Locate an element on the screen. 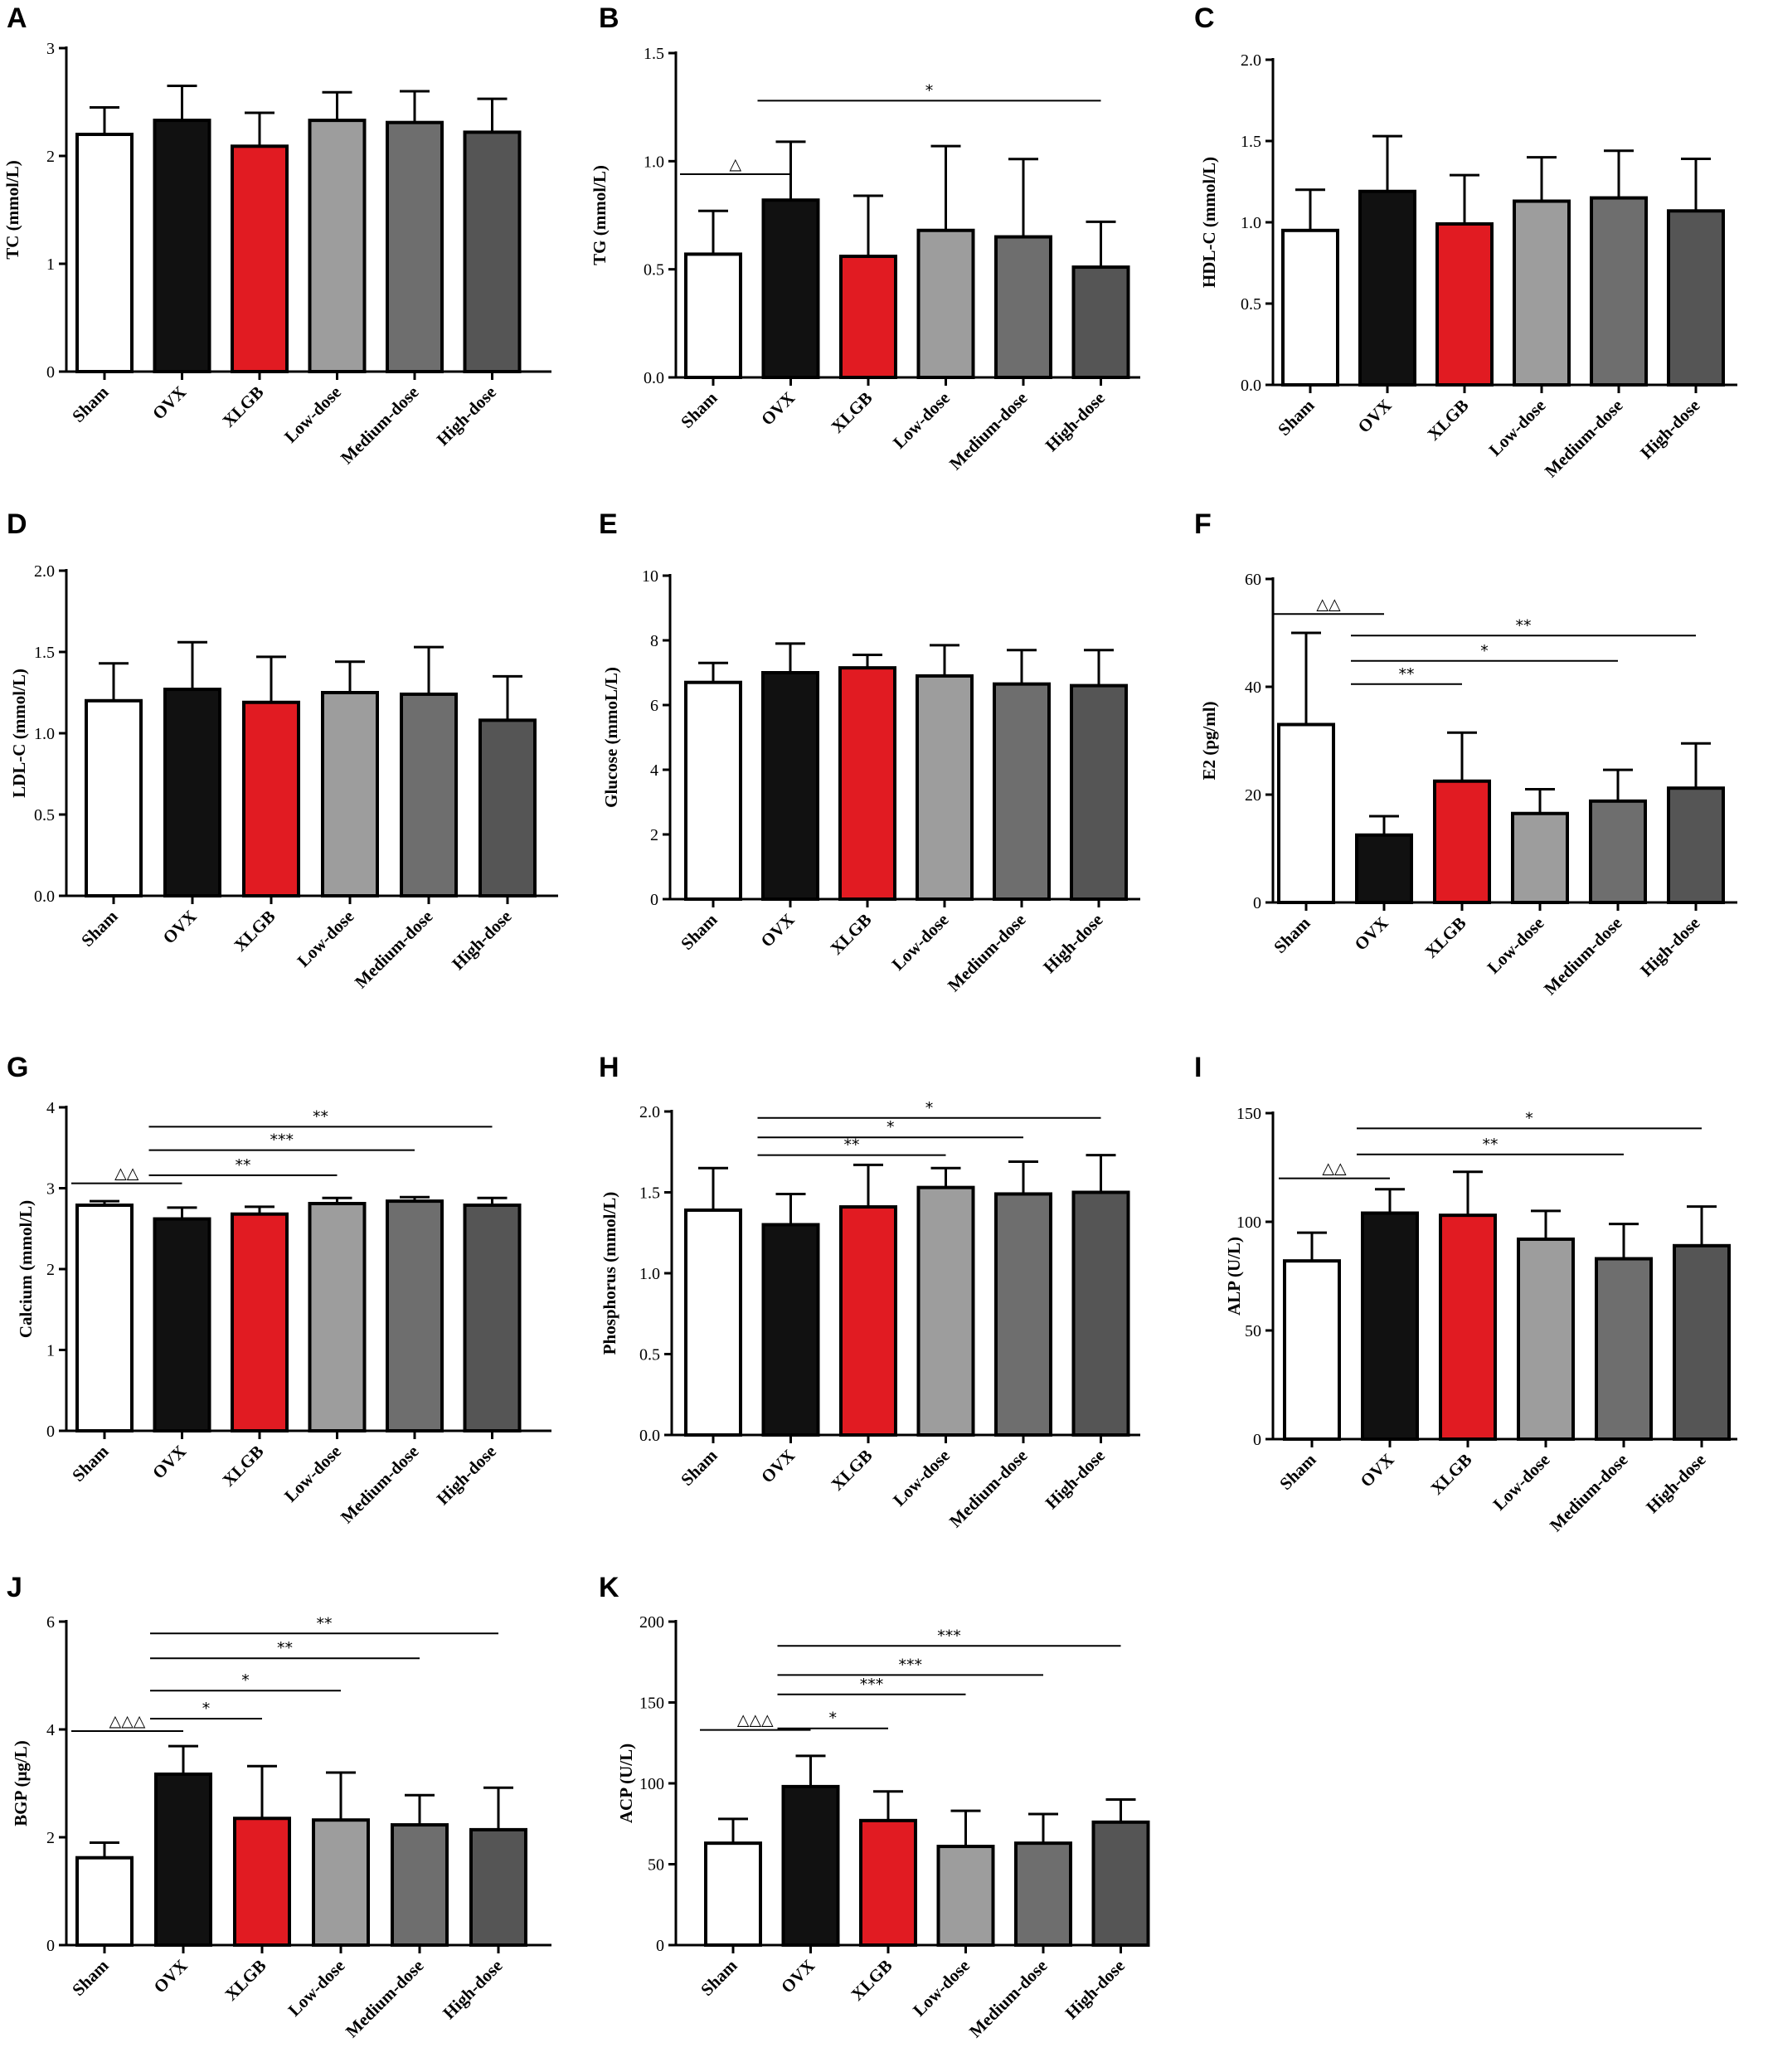 Image resolution: width=1773 pixels, height=2072 pixels. y-tick-label: 10 is located at coordinates (650, 576).